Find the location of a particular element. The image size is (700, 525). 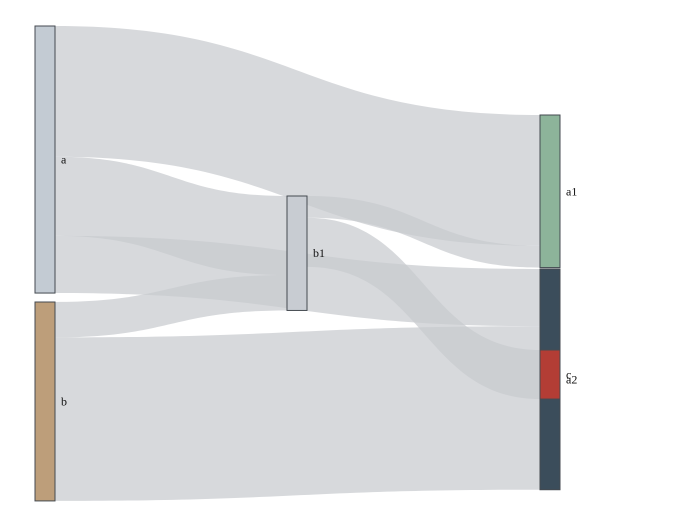

node-label-a: a is located at coordinates (64, 160).